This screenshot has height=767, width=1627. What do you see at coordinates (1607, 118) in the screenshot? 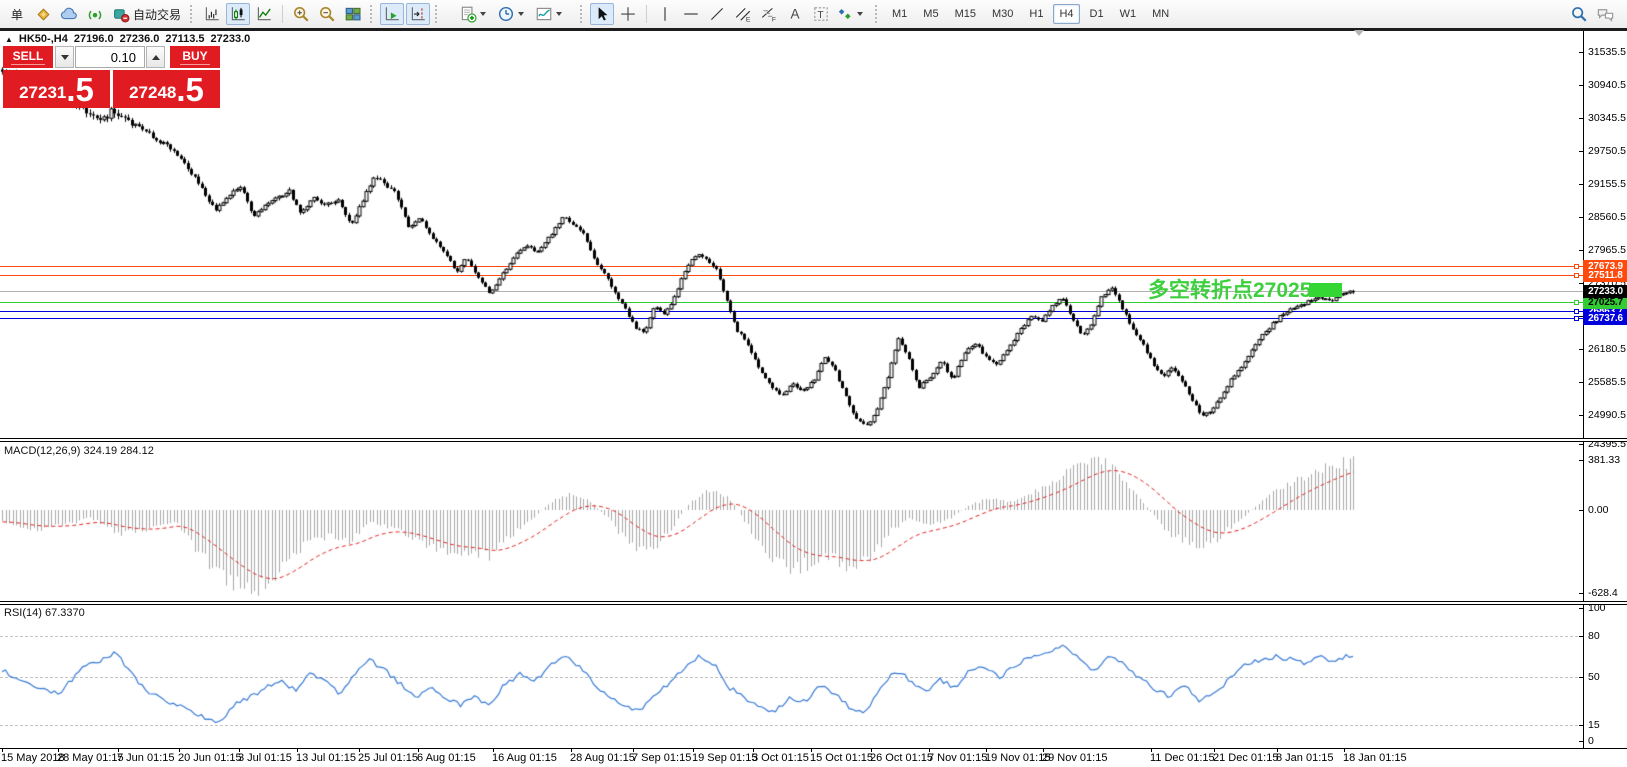
I see `price-tick: 30345.5` at bounding box center [1607, 118].